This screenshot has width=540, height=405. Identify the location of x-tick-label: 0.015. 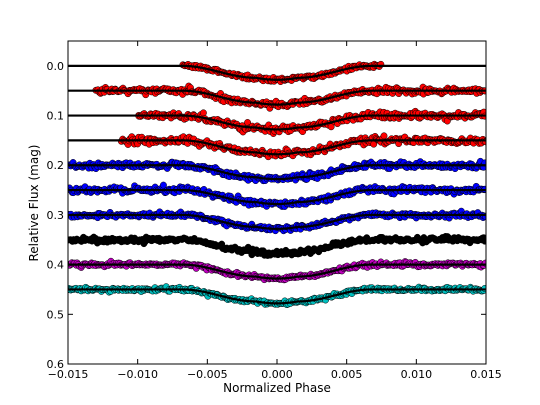
(486, 374).